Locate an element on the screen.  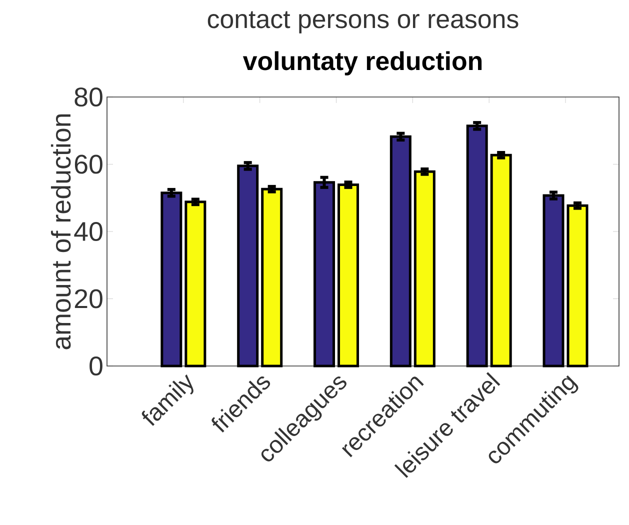
y-tick-label: 0 is located at coordinates (96, 366).